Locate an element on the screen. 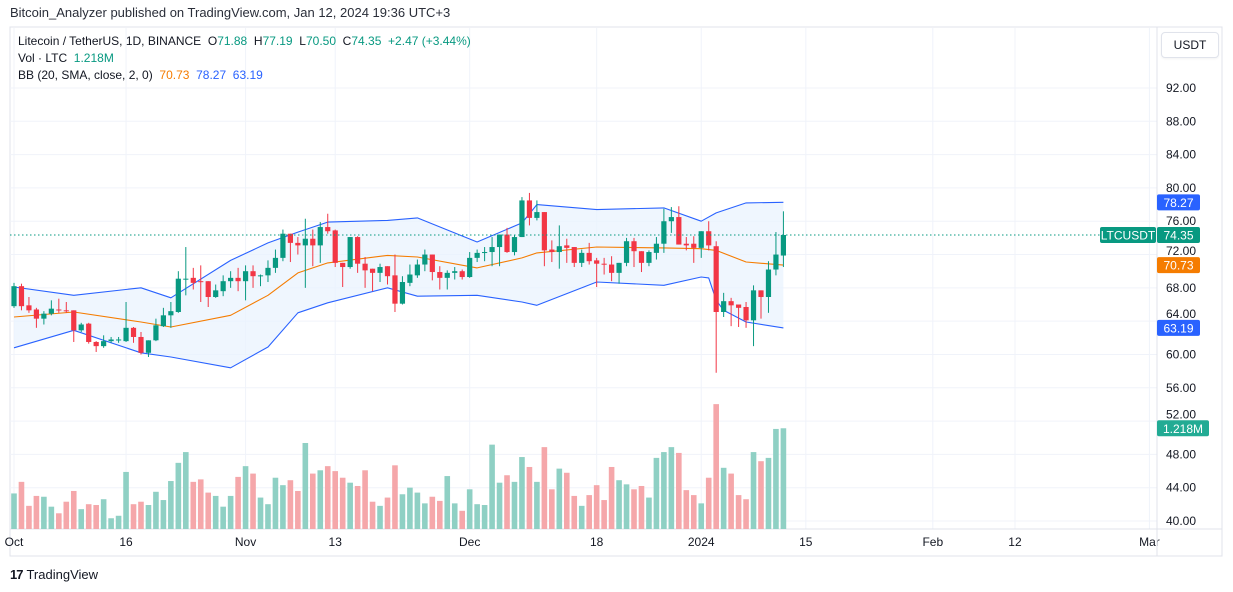 This screenshot has height=592, width=1233. last-price-label: 74.35 is located at coordinates (1178, 235).